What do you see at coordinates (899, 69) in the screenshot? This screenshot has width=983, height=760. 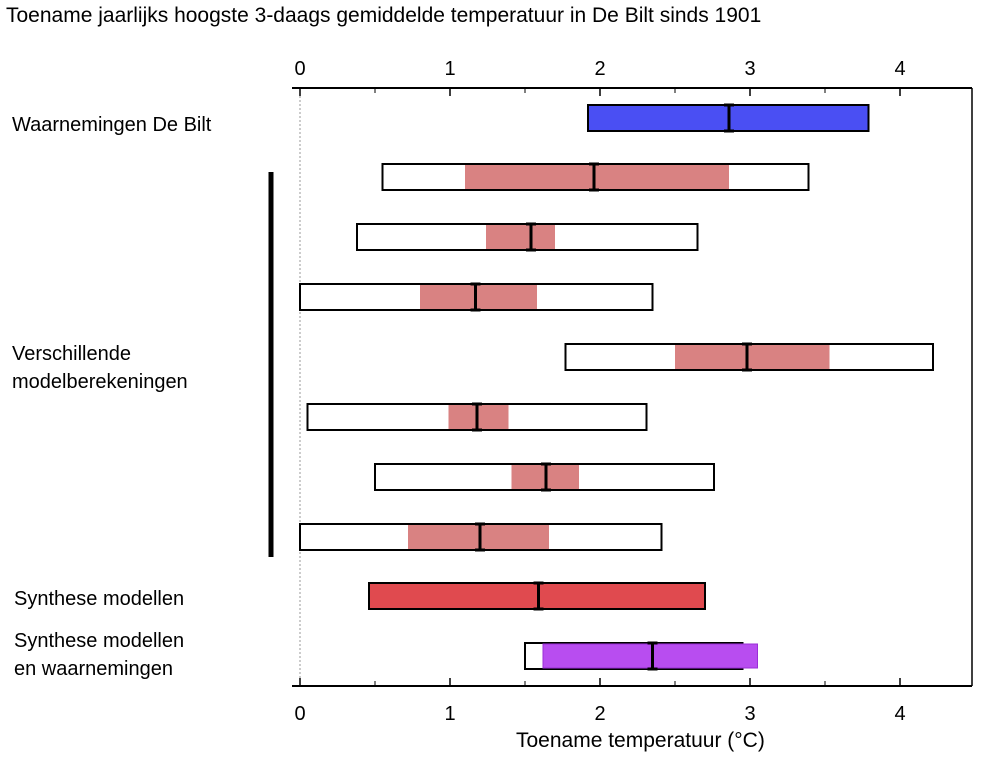 I see `top-tick-label: 4` at bounding box center [899, 69].